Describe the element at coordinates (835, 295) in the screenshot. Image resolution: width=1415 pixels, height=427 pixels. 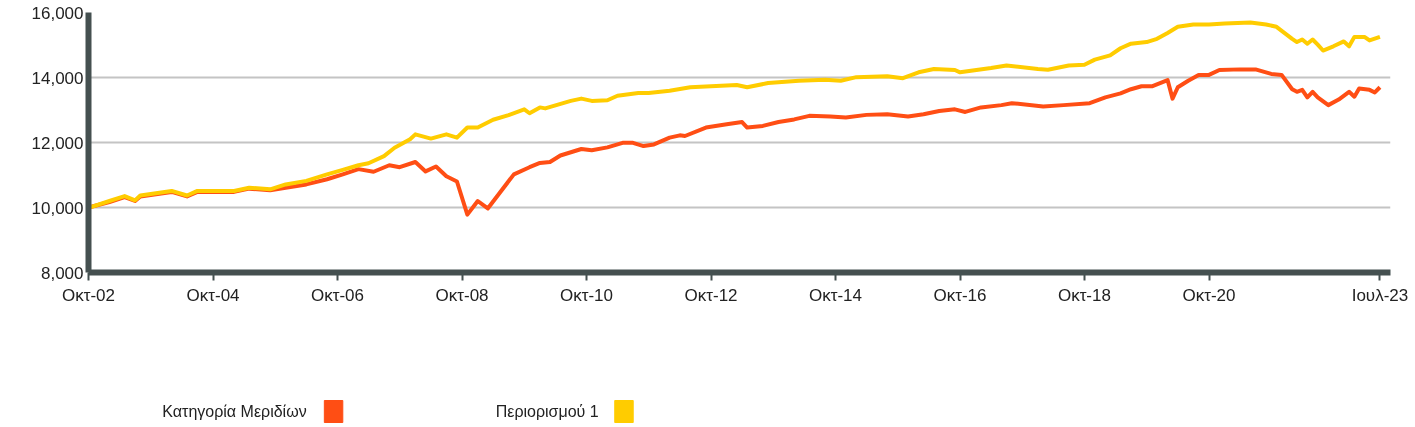
I see `x-tick-label: Οκτ-14` at that location.